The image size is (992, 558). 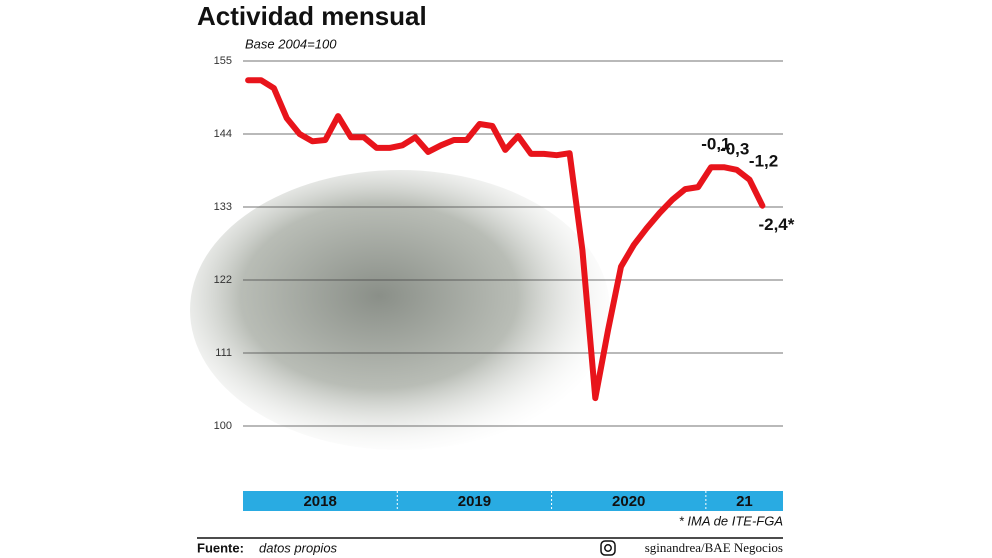 I want to click on period-label: 21, so click(x=744, y=501).